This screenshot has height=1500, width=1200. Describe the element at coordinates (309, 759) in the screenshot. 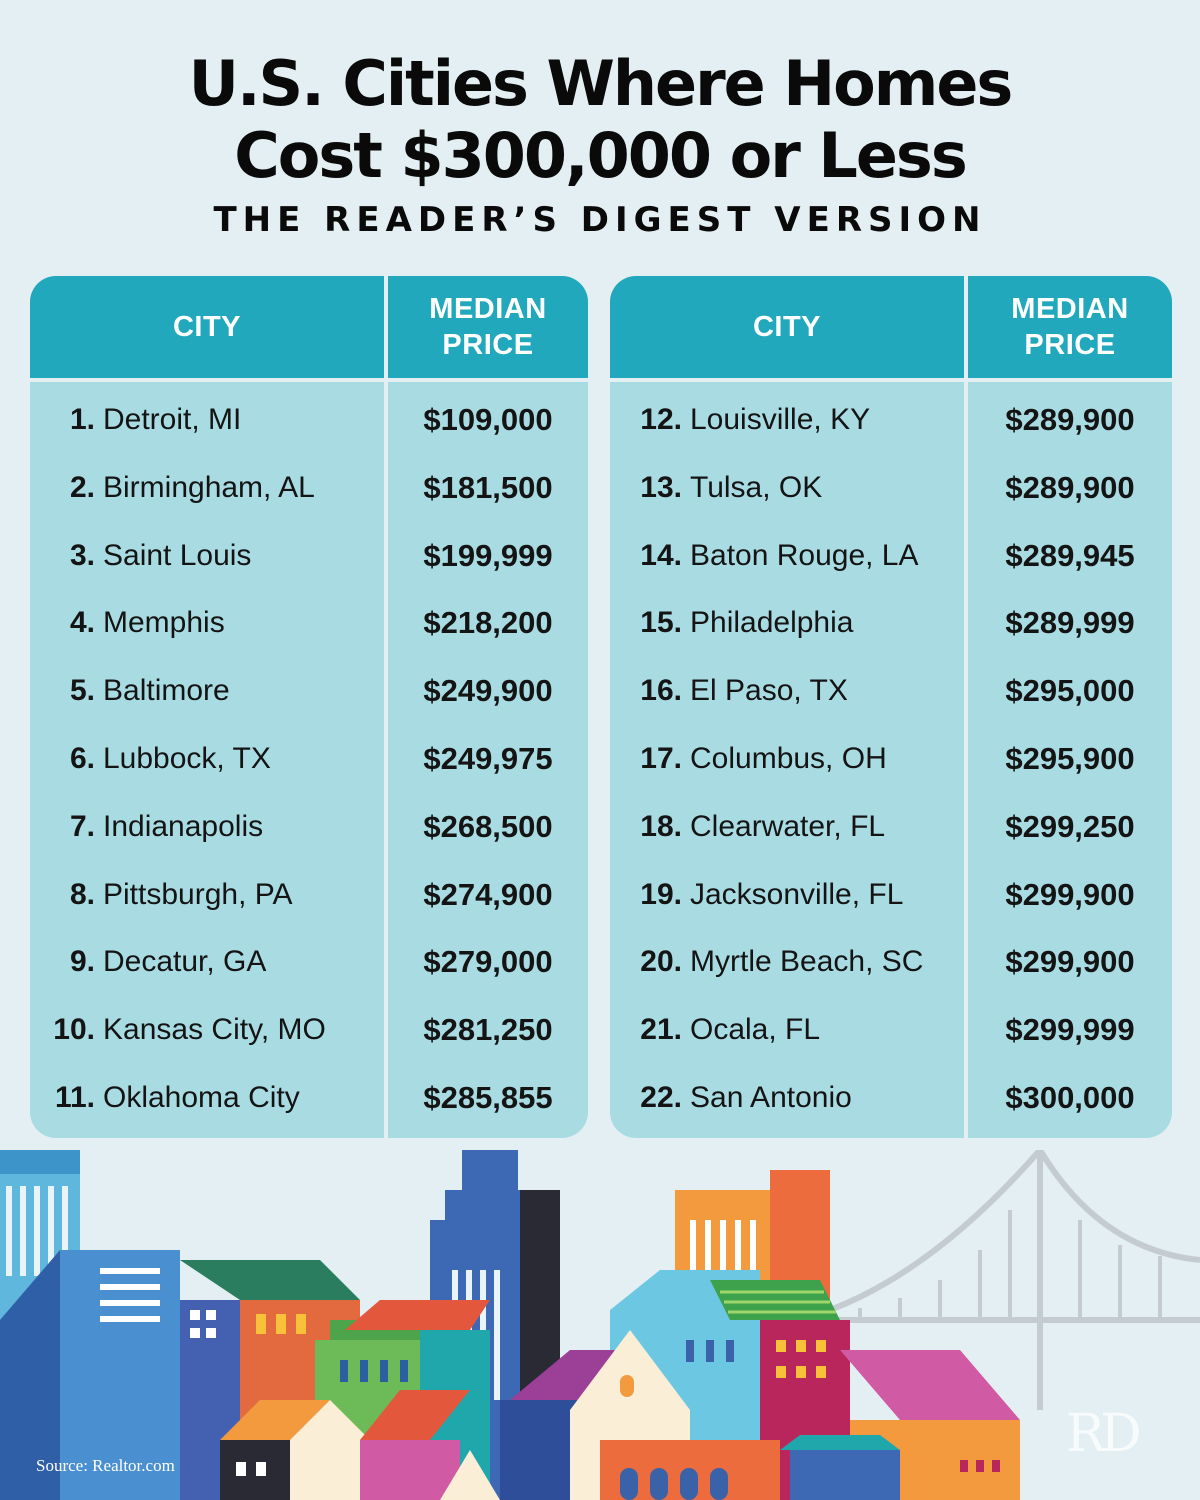

I see `table-row: 6. Lubbock, TX $249,975` at that location.